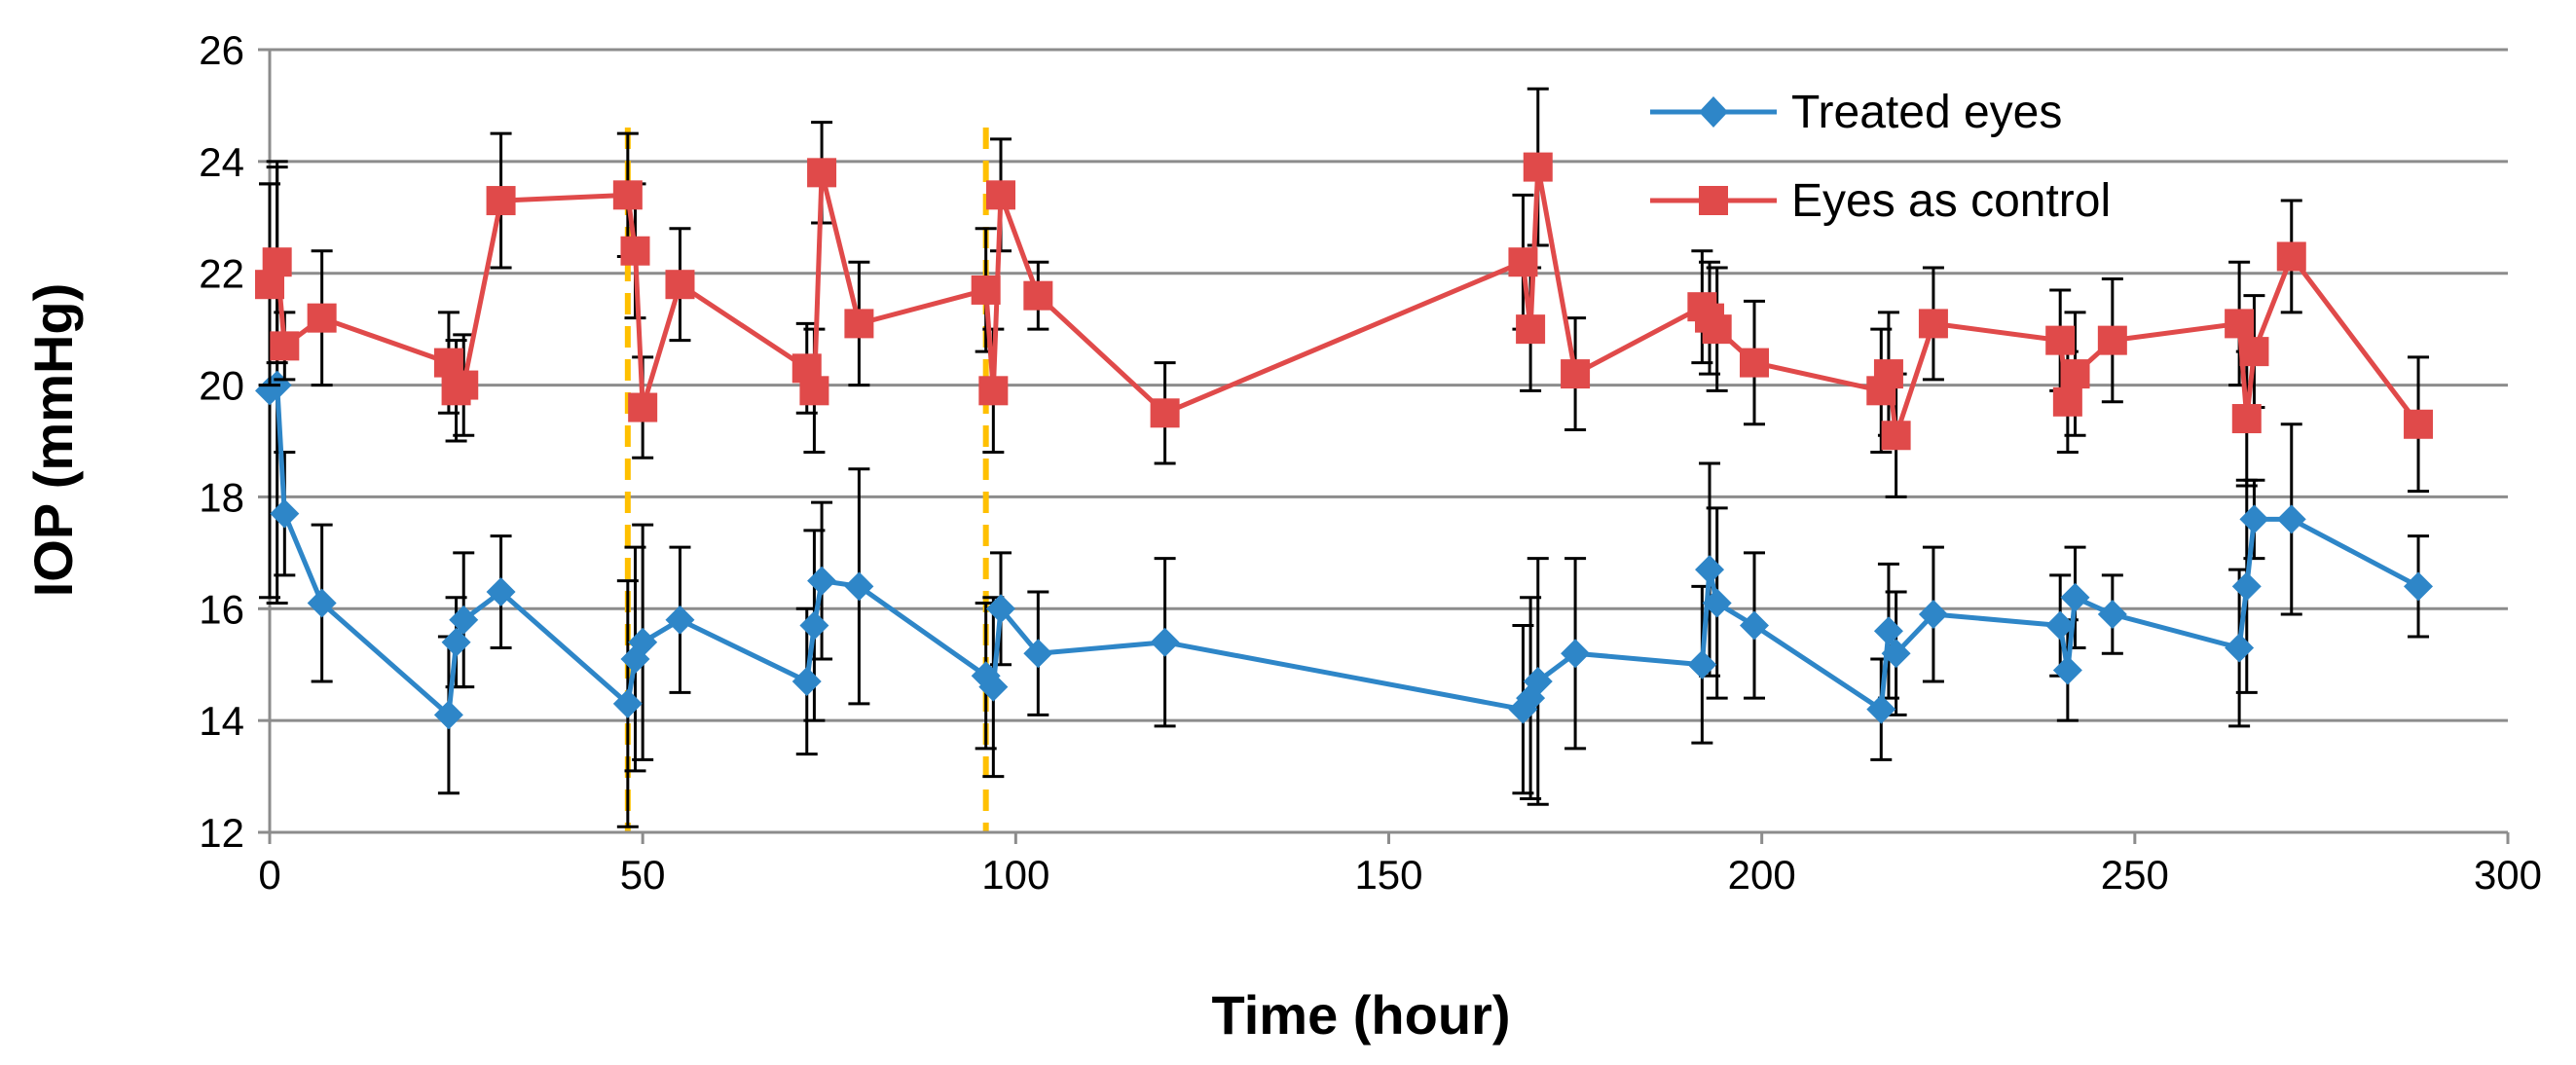 The image size is (2576, 1065). I want to click on x-tick-label: 250, so click(2135, 875).